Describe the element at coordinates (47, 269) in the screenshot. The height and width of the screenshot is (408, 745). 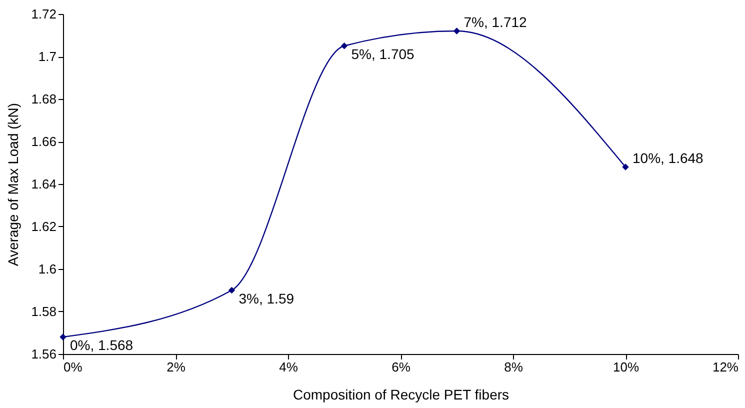
I see `y-tick-label: 1.6` at that location.